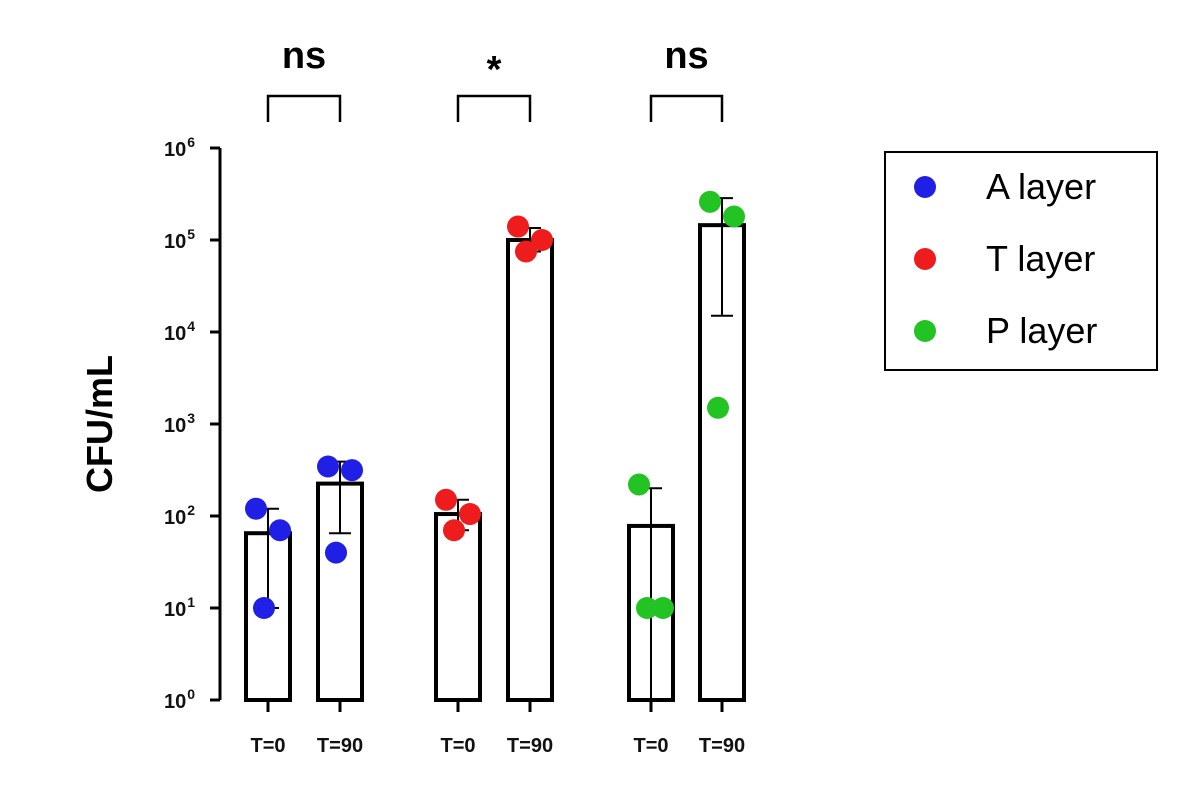 This screenshot has width=1200, height=805. What do you see at coordinates (179, 607) in the screenshot?
I see `y-tick-label: 10¹` at bounding box center [179, 607].